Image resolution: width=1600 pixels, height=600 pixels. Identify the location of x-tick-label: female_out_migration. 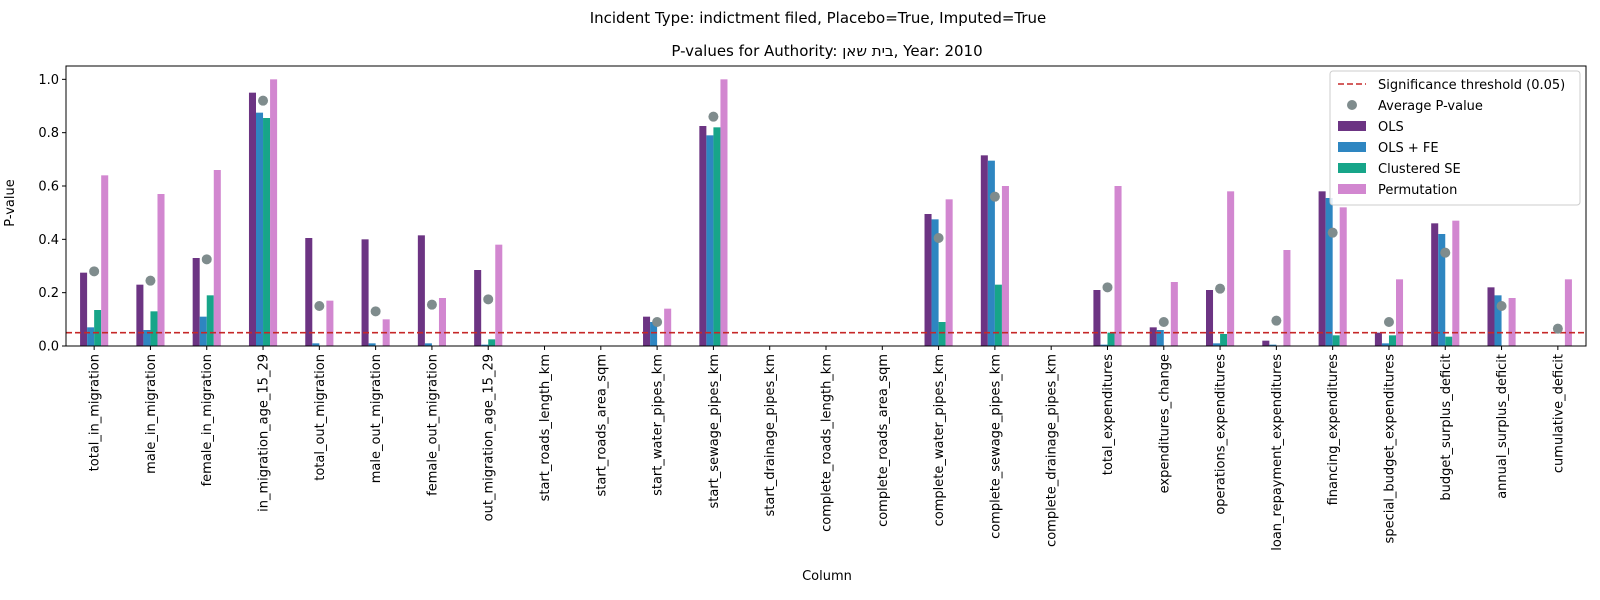
(432, 425).